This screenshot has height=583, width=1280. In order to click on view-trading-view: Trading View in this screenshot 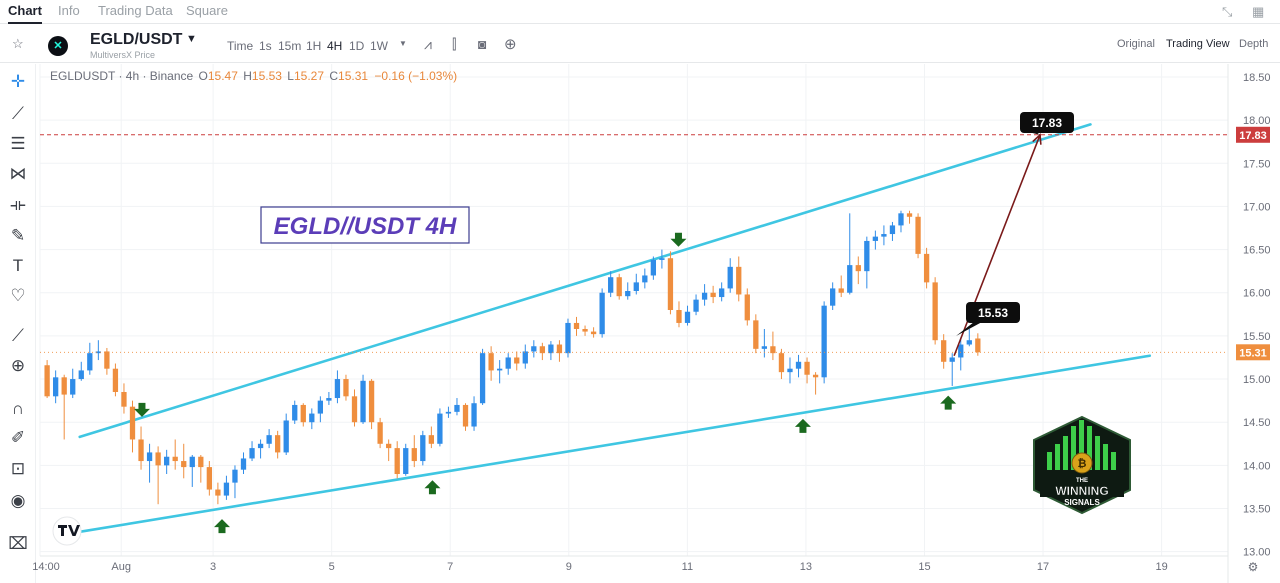, I will do `click(1198, 44)`.